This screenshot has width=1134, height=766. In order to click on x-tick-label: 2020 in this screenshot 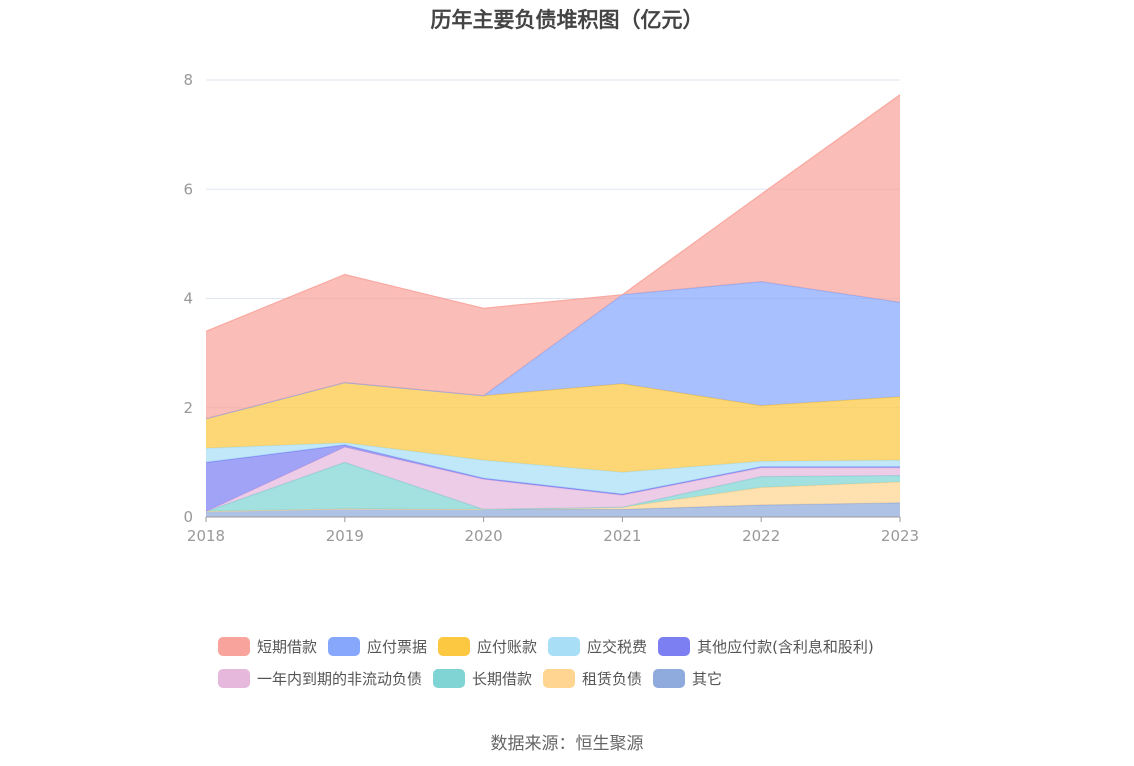, I will do `click(484, 536)`.